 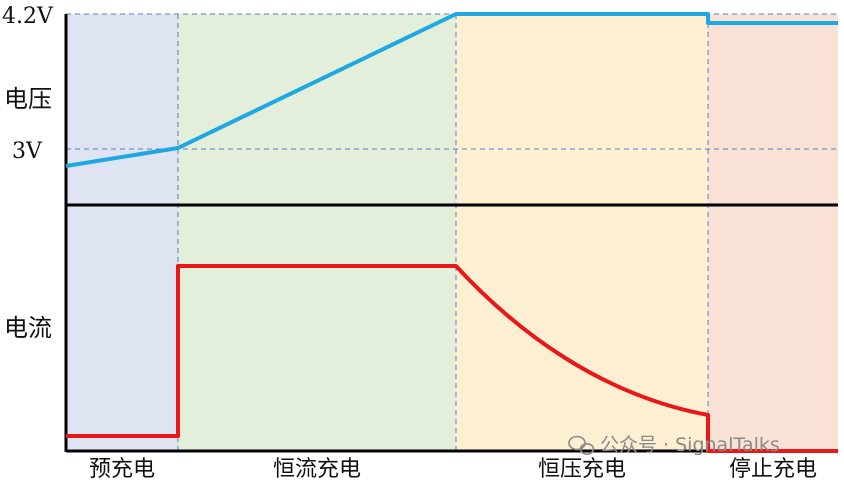 What do you see at coordinates (773, 469) in the screenshot?
I see `phase-label-stop: 停止充电` at bounding box center [773, 469].